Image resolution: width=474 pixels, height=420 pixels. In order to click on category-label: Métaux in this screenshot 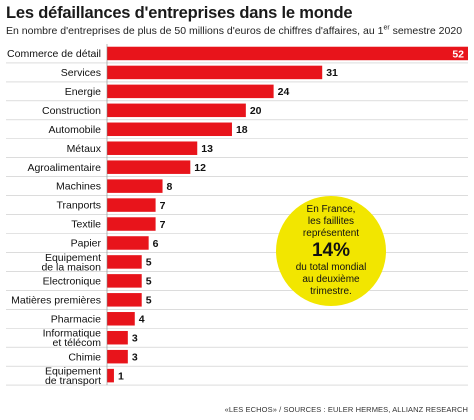, I will do `click(84, 149)`.